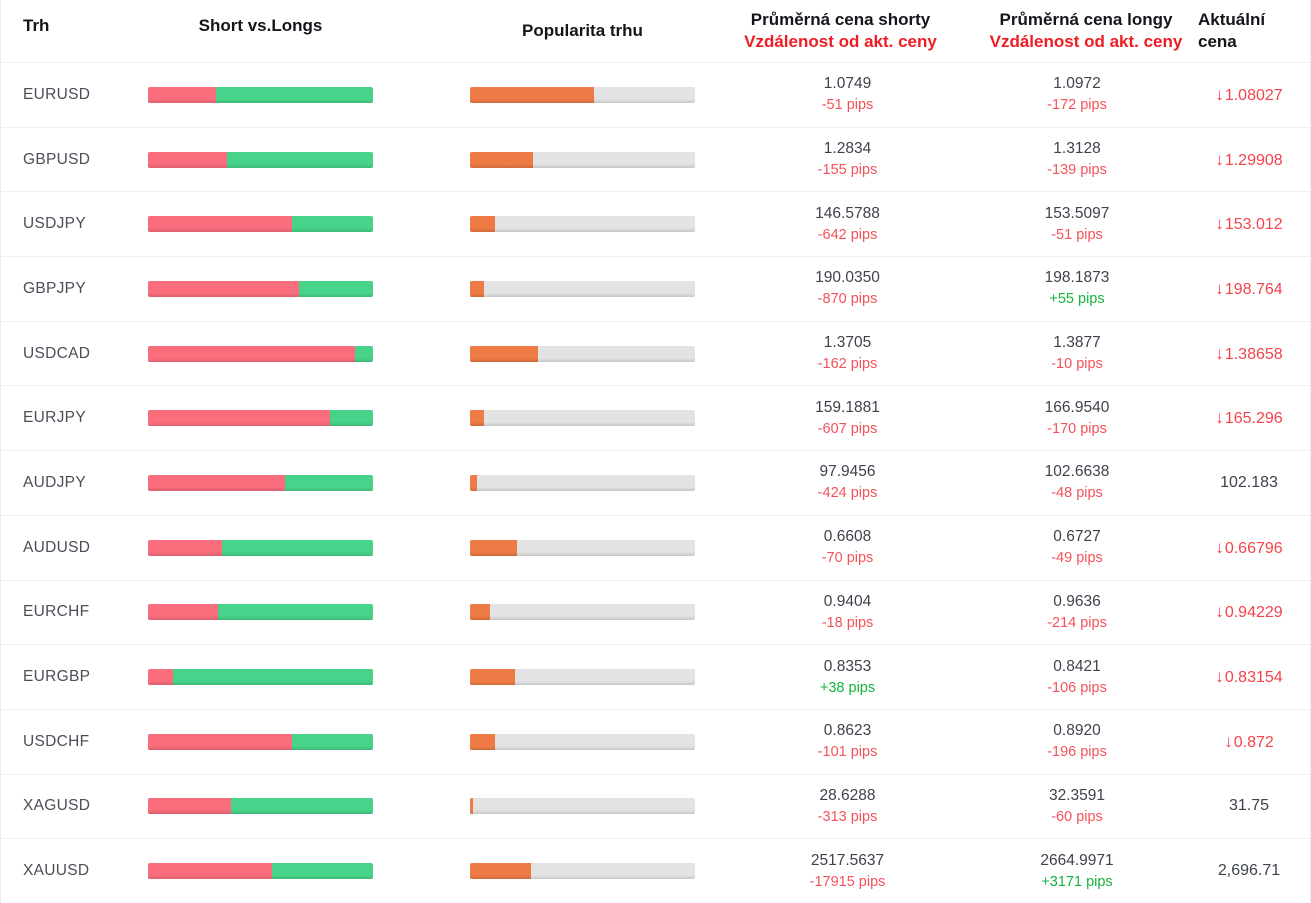 This screenshot has height=903, width=1311. What do you see at coordinates (847, 687) in the screenshot?
I see `avg-short-distance: +38 pips` at bounding box center [847, 687].